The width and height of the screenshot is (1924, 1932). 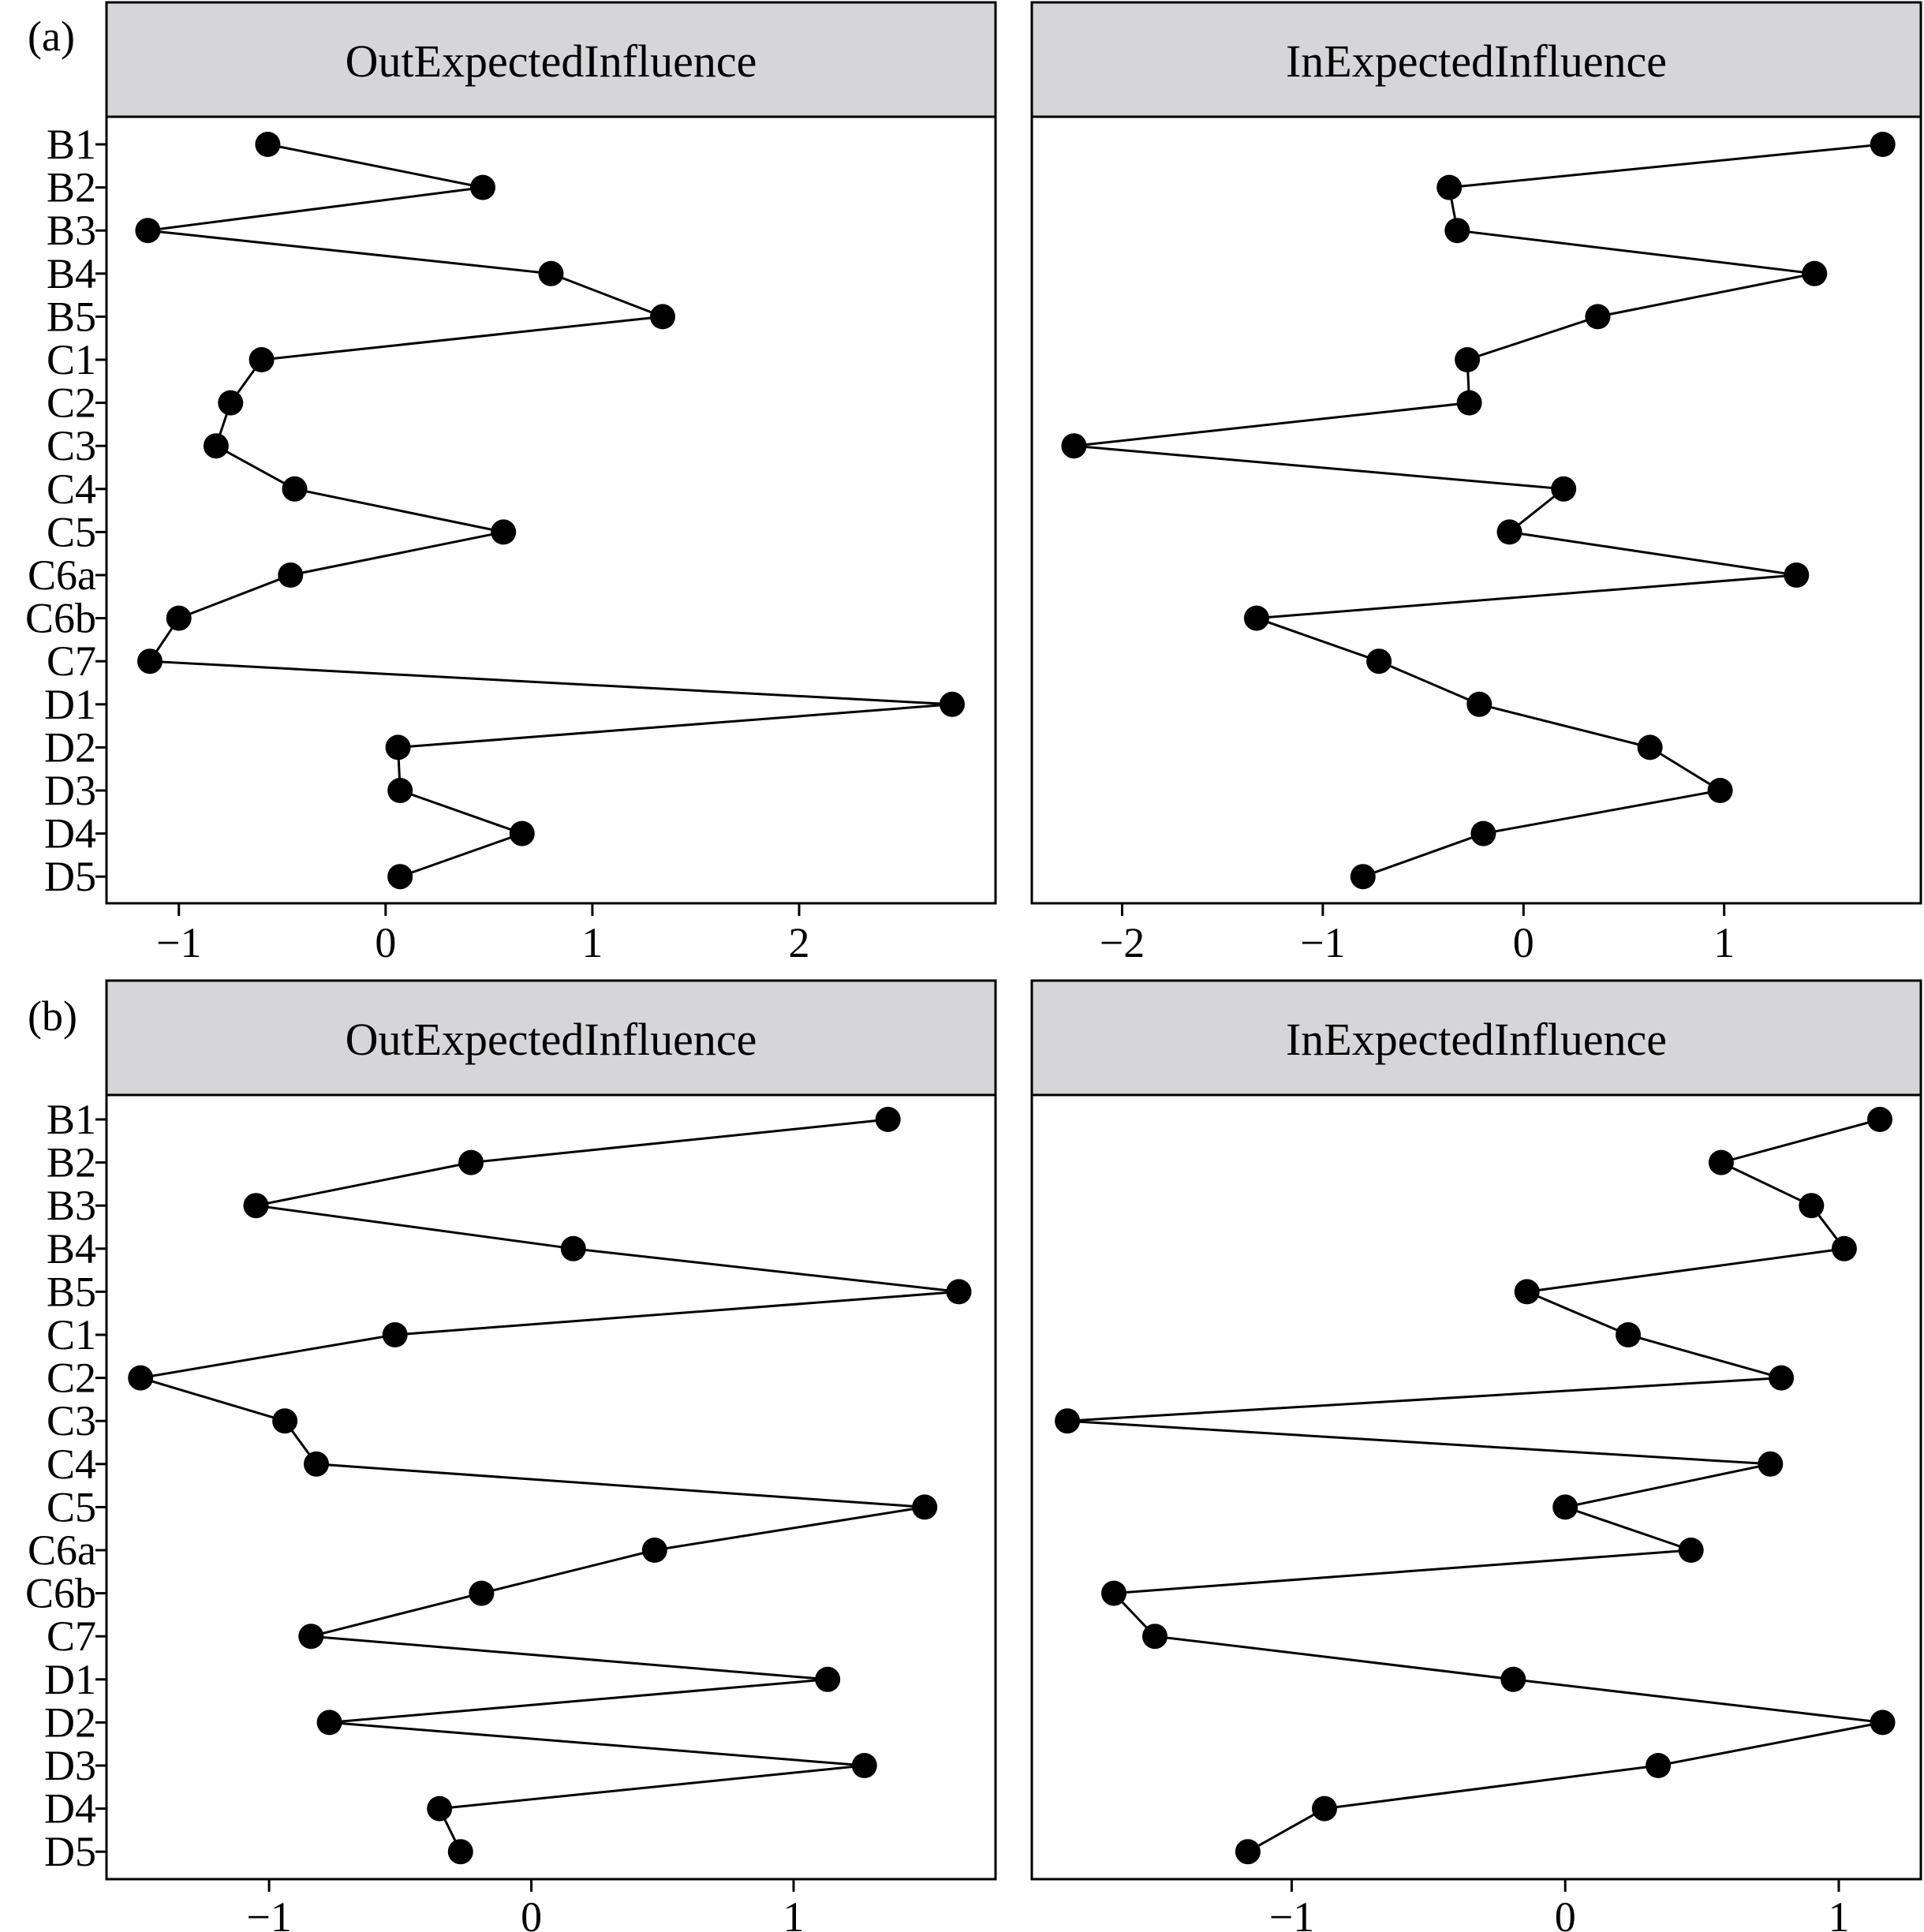 I want to click on panel-b-ytick-label-c7: C7, so click(x=71, y=1636).